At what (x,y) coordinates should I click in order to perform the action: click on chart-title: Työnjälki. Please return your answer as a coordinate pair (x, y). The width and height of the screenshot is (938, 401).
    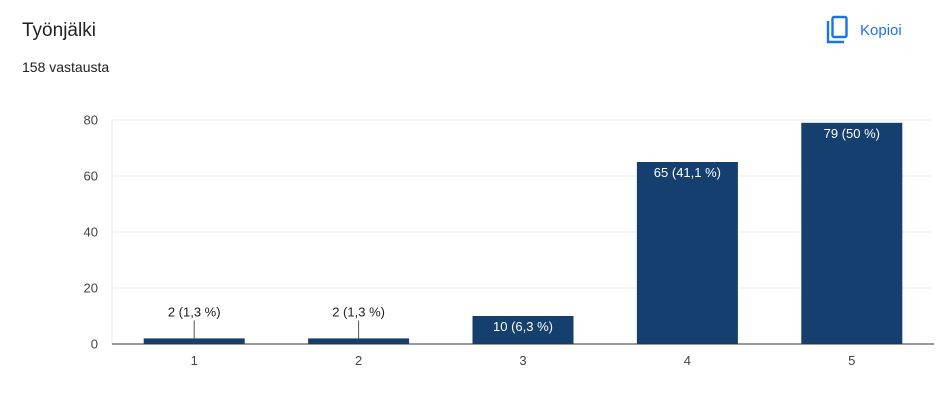
    Looking at the image, I should click on (59, 30).